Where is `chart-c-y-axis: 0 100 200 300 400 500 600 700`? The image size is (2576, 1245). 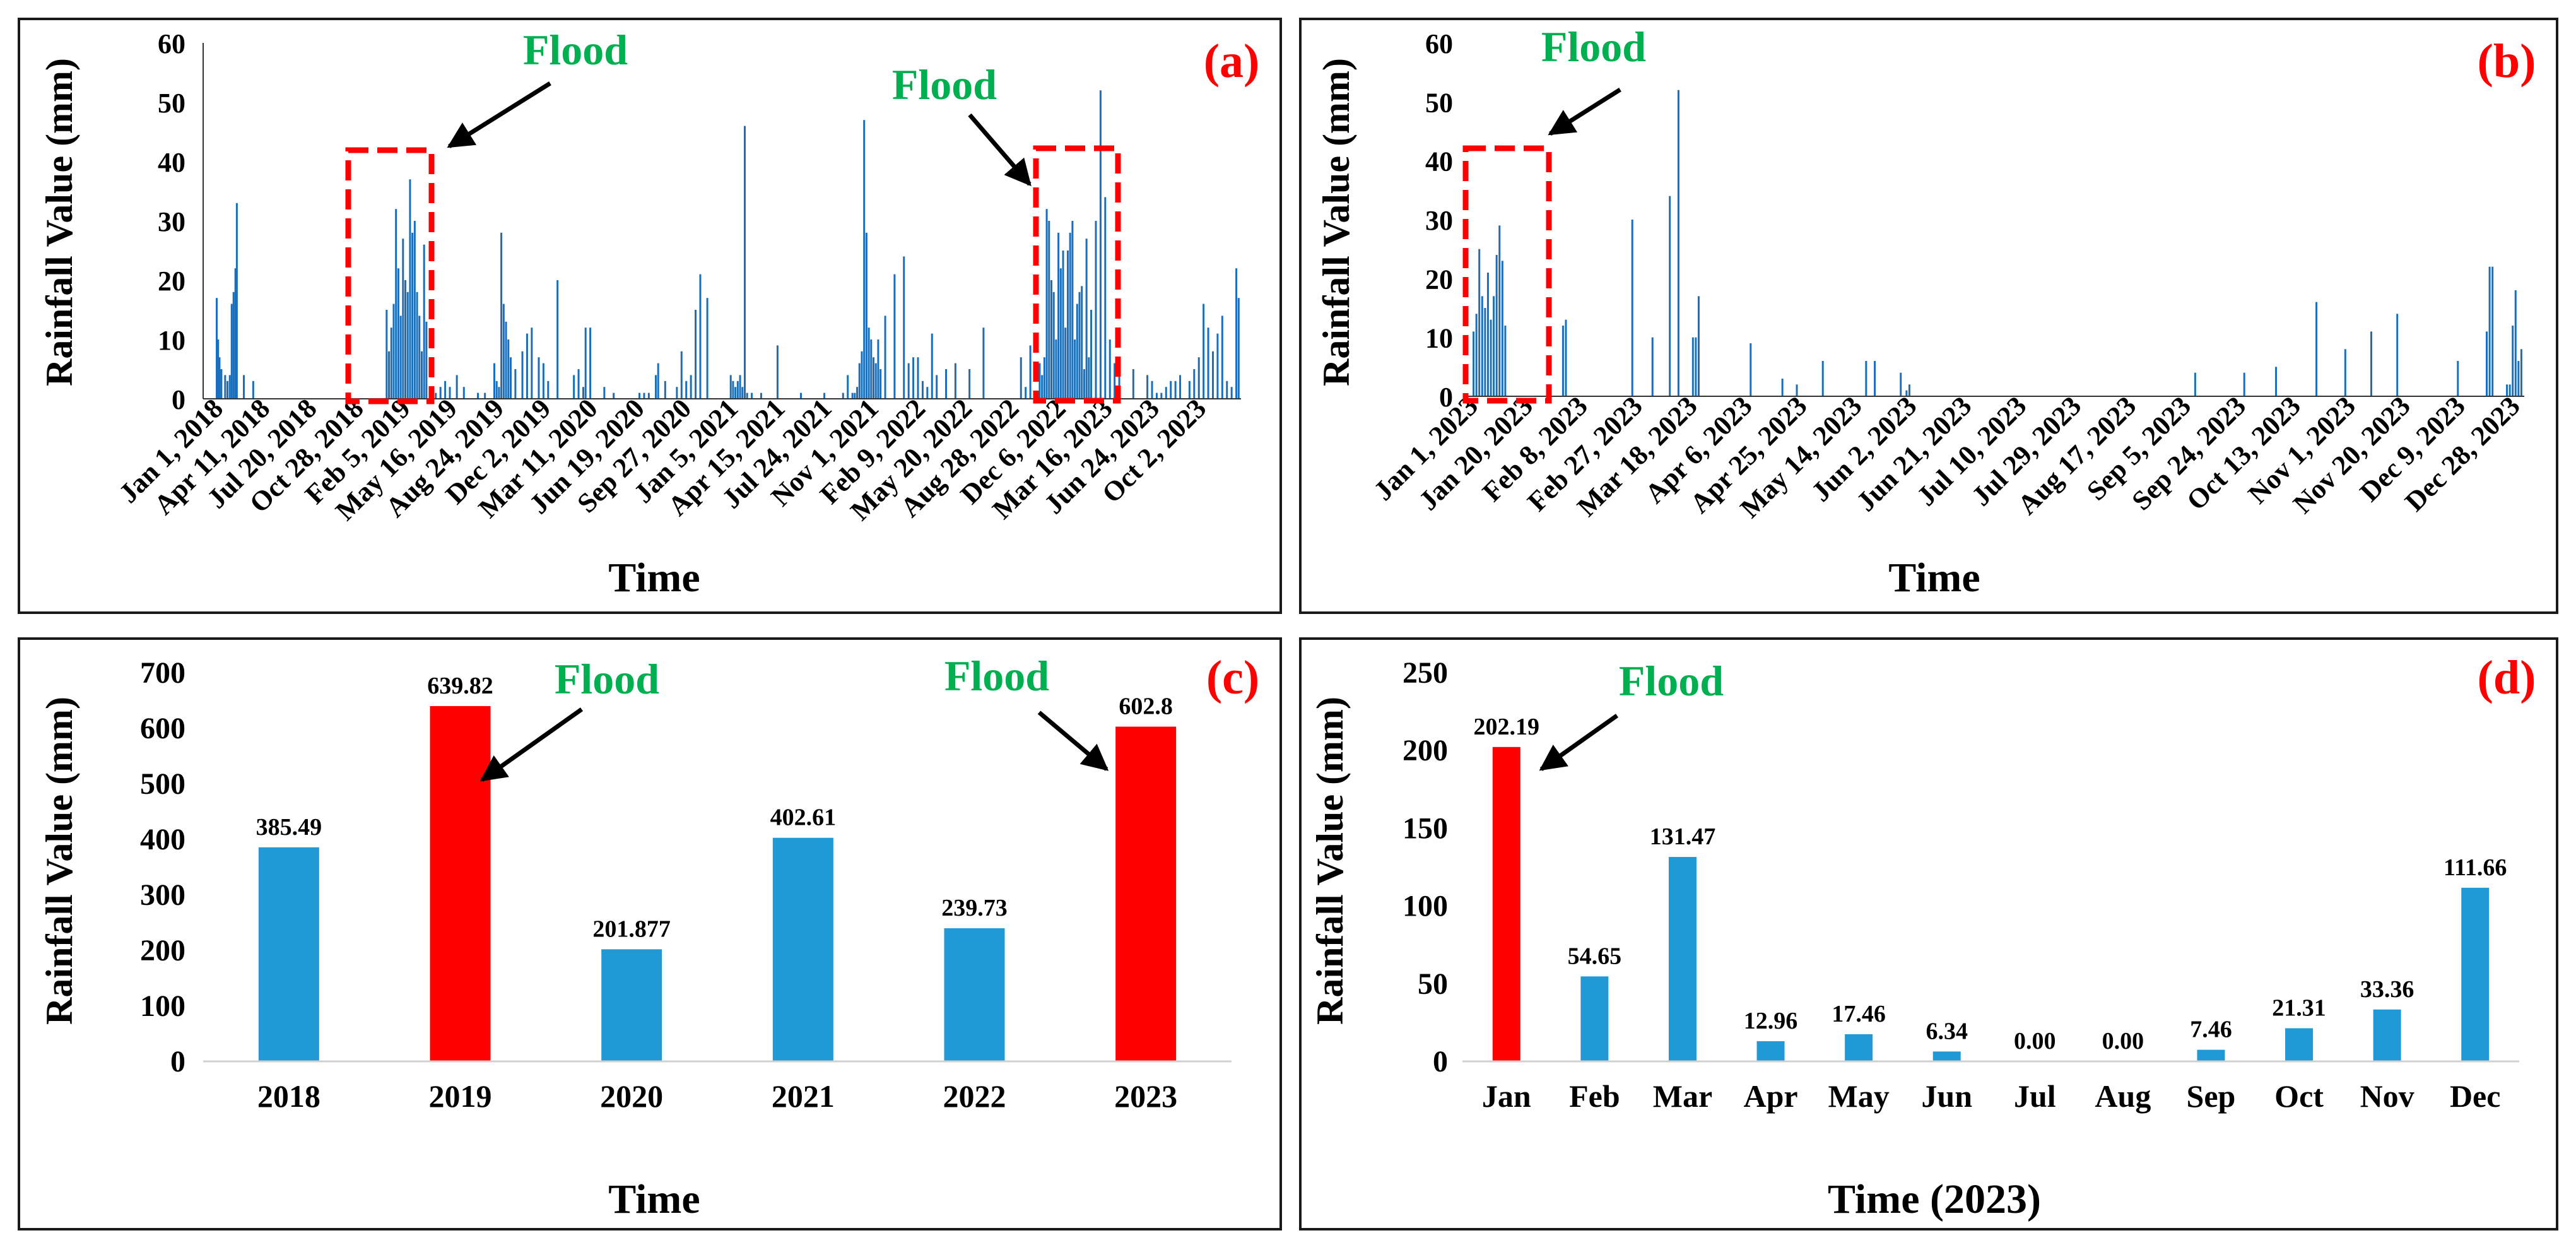
chart-c-y-axis: 0 100 200 300 400 500 600 700 is located at coordinates (162, 867).